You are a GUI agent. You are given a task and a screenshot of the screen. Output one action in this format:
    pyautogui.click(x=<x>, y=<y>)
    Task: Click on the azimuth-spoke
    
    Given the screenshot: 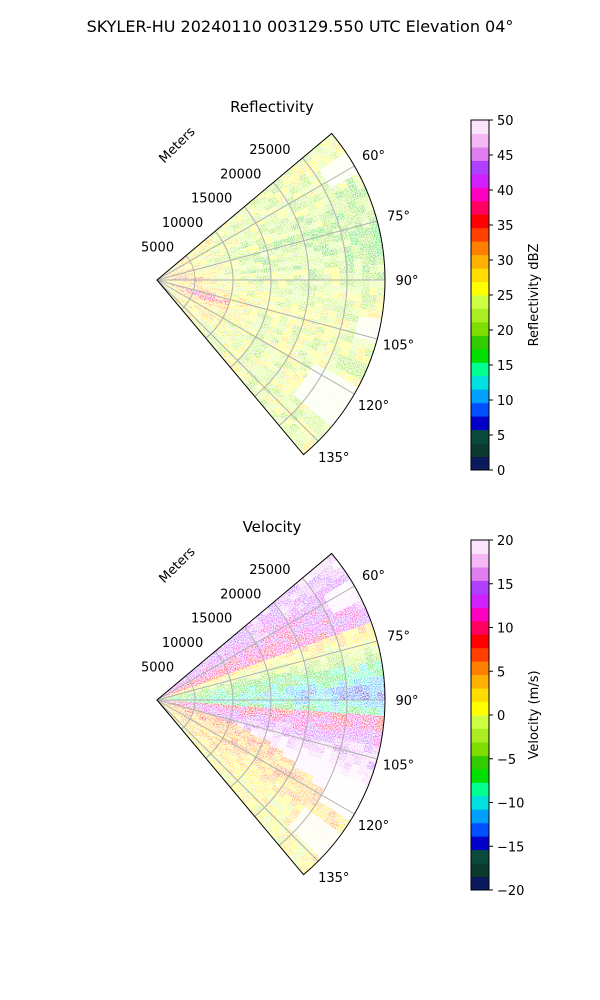 What is the action you would take?
    pyautogui.click(x=237, y=360)
    